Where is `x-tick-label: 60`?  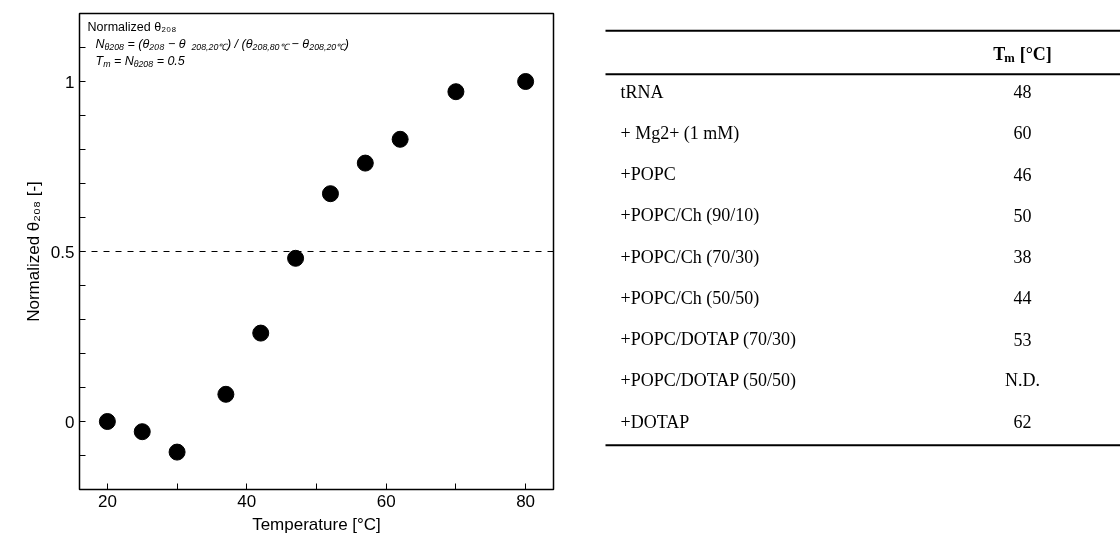 x-tick-label: 60 is located at coordinates (386, 501).